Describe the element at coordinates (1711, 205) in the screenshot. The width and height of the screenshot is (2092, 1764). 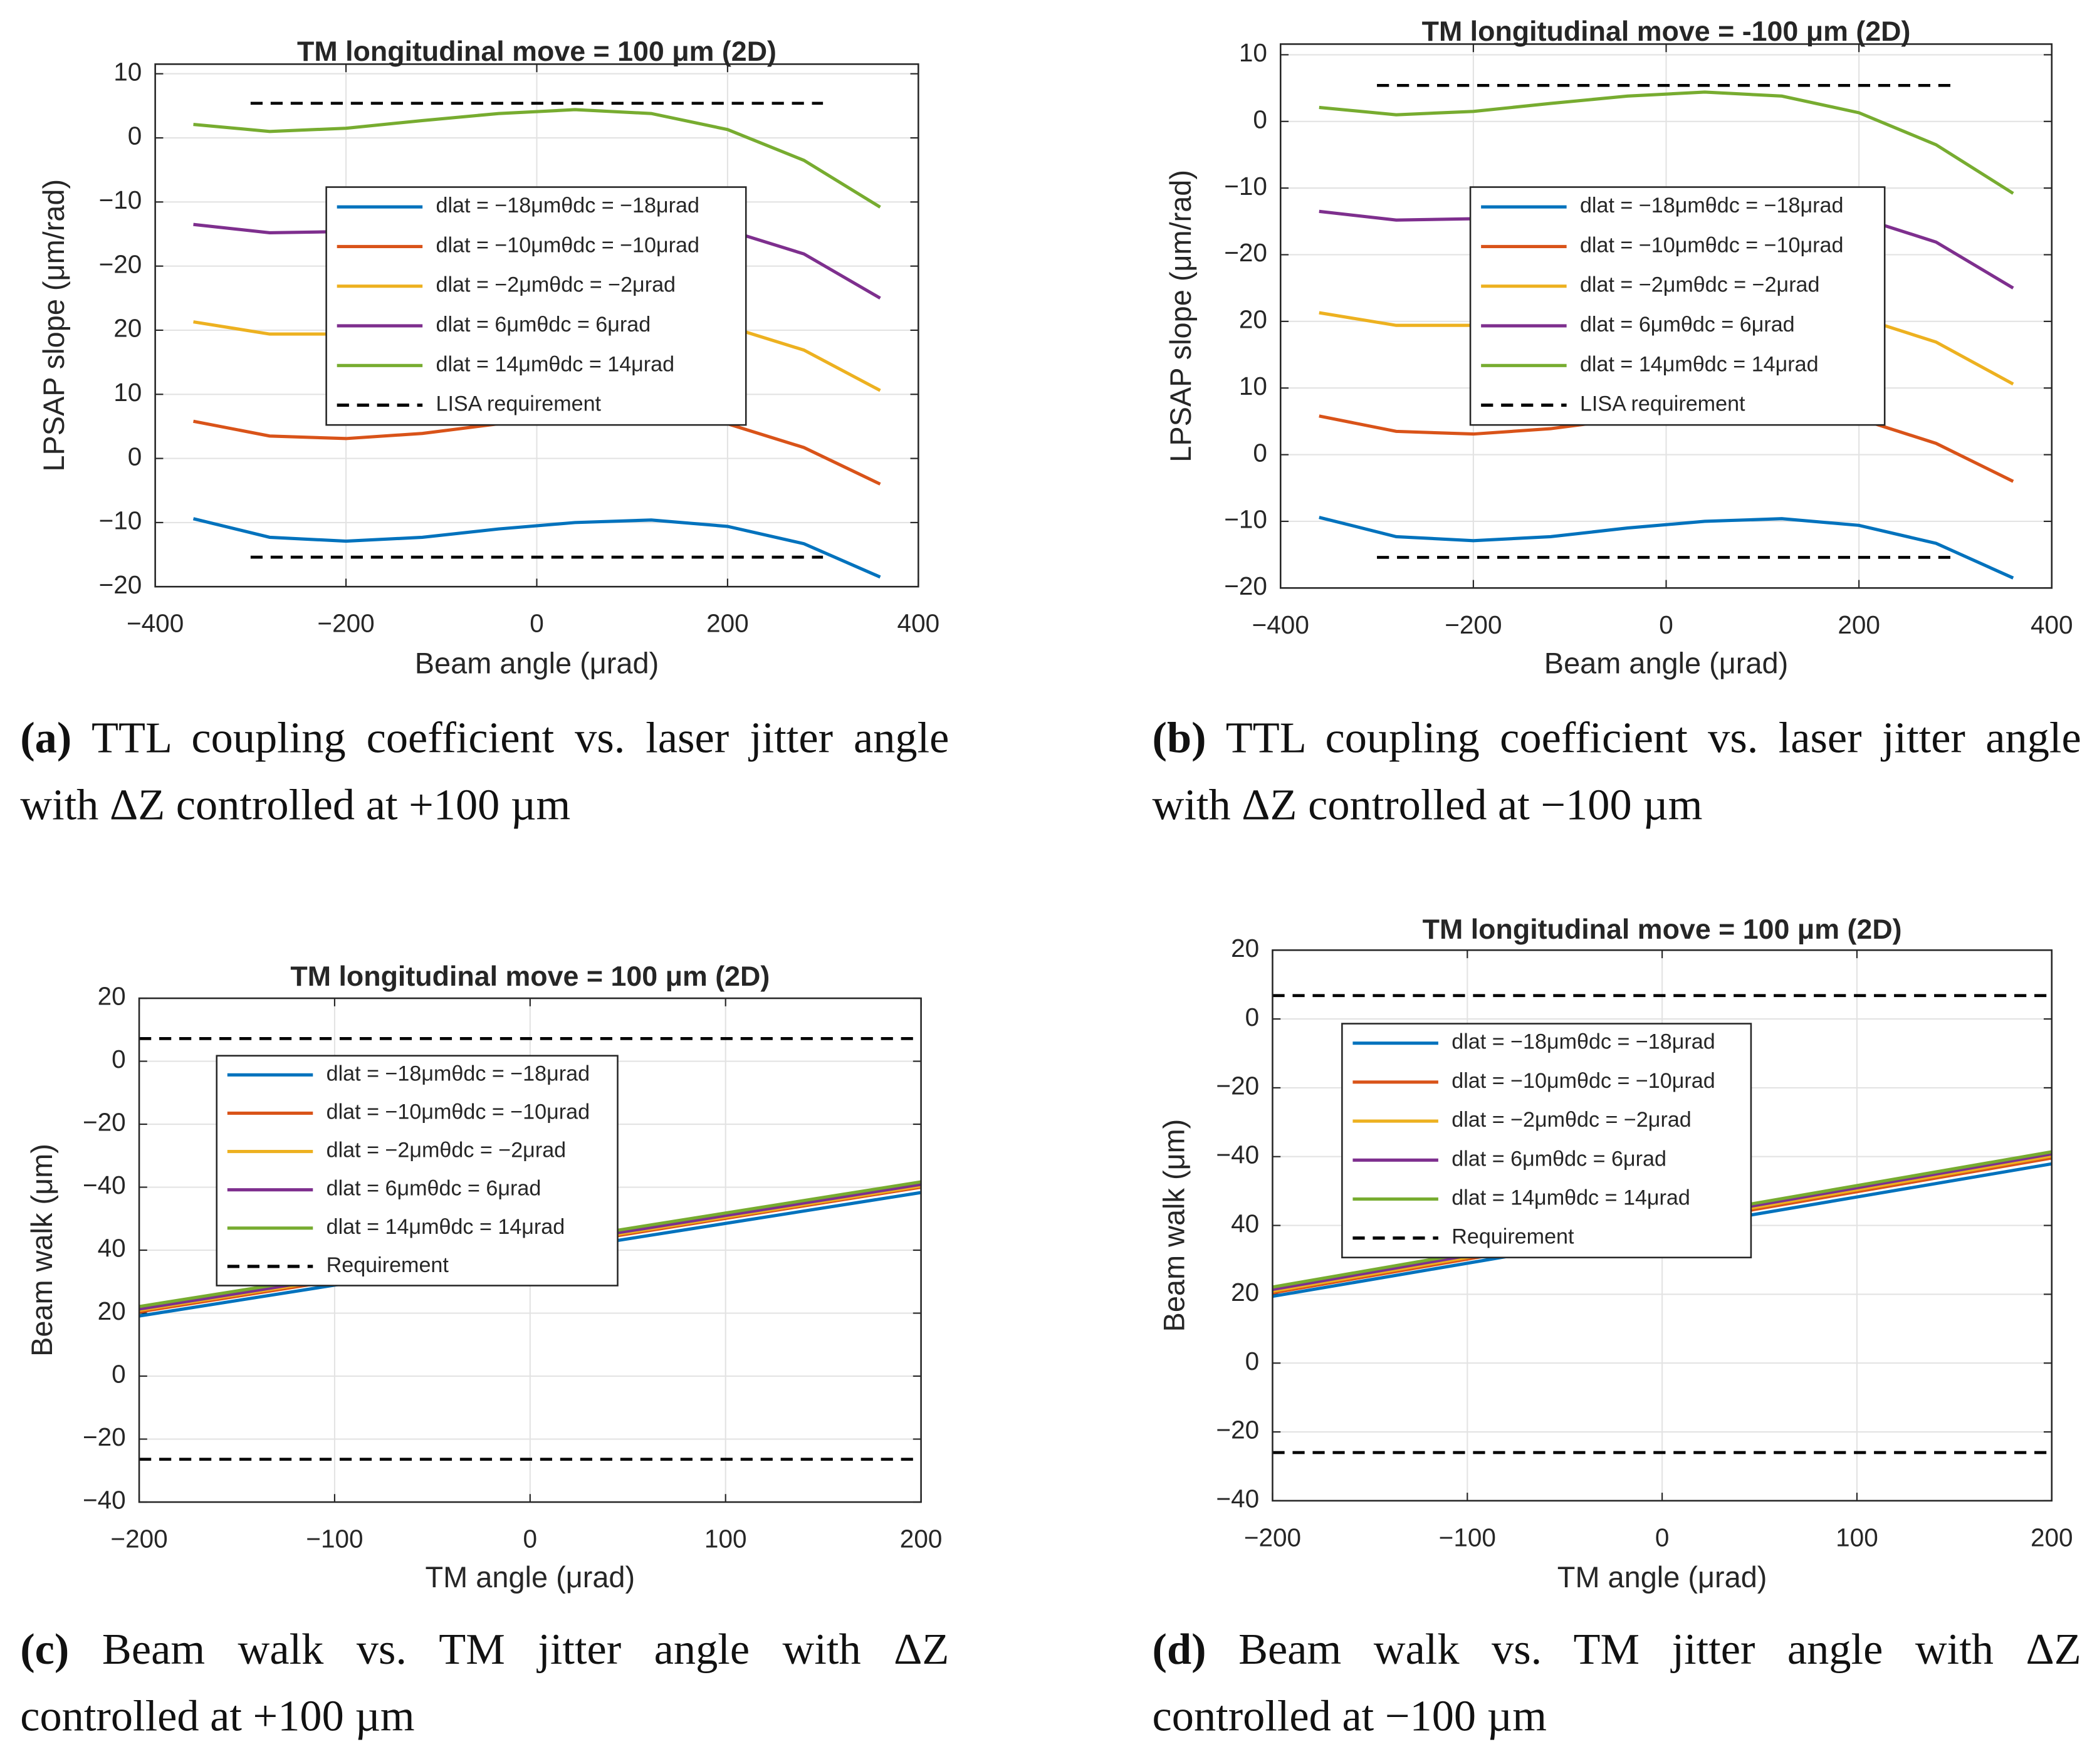
I see `legend-label: dlat = −18μmθdc = −18μrad` at that location.